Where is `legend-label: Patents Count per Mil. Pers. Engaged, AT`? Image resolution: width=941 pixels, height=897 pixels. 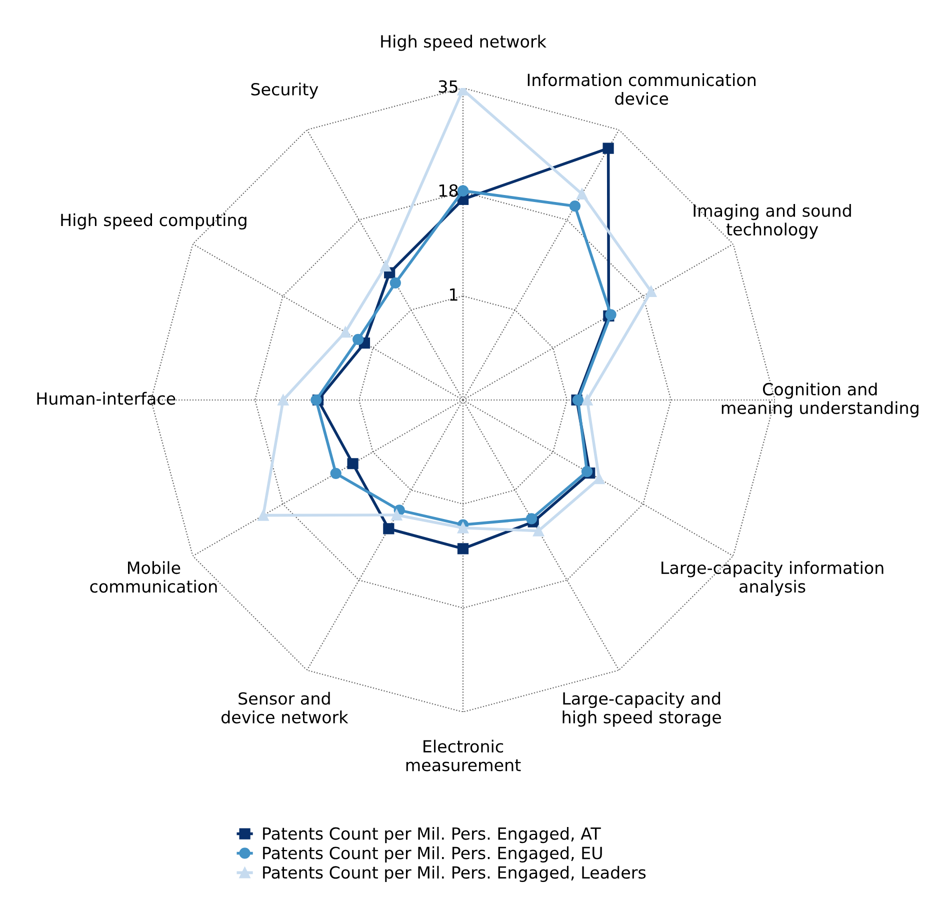
legend-label: Patents Count per Mil. Pers. Engaged, AT is located at coordinates (432, 835).